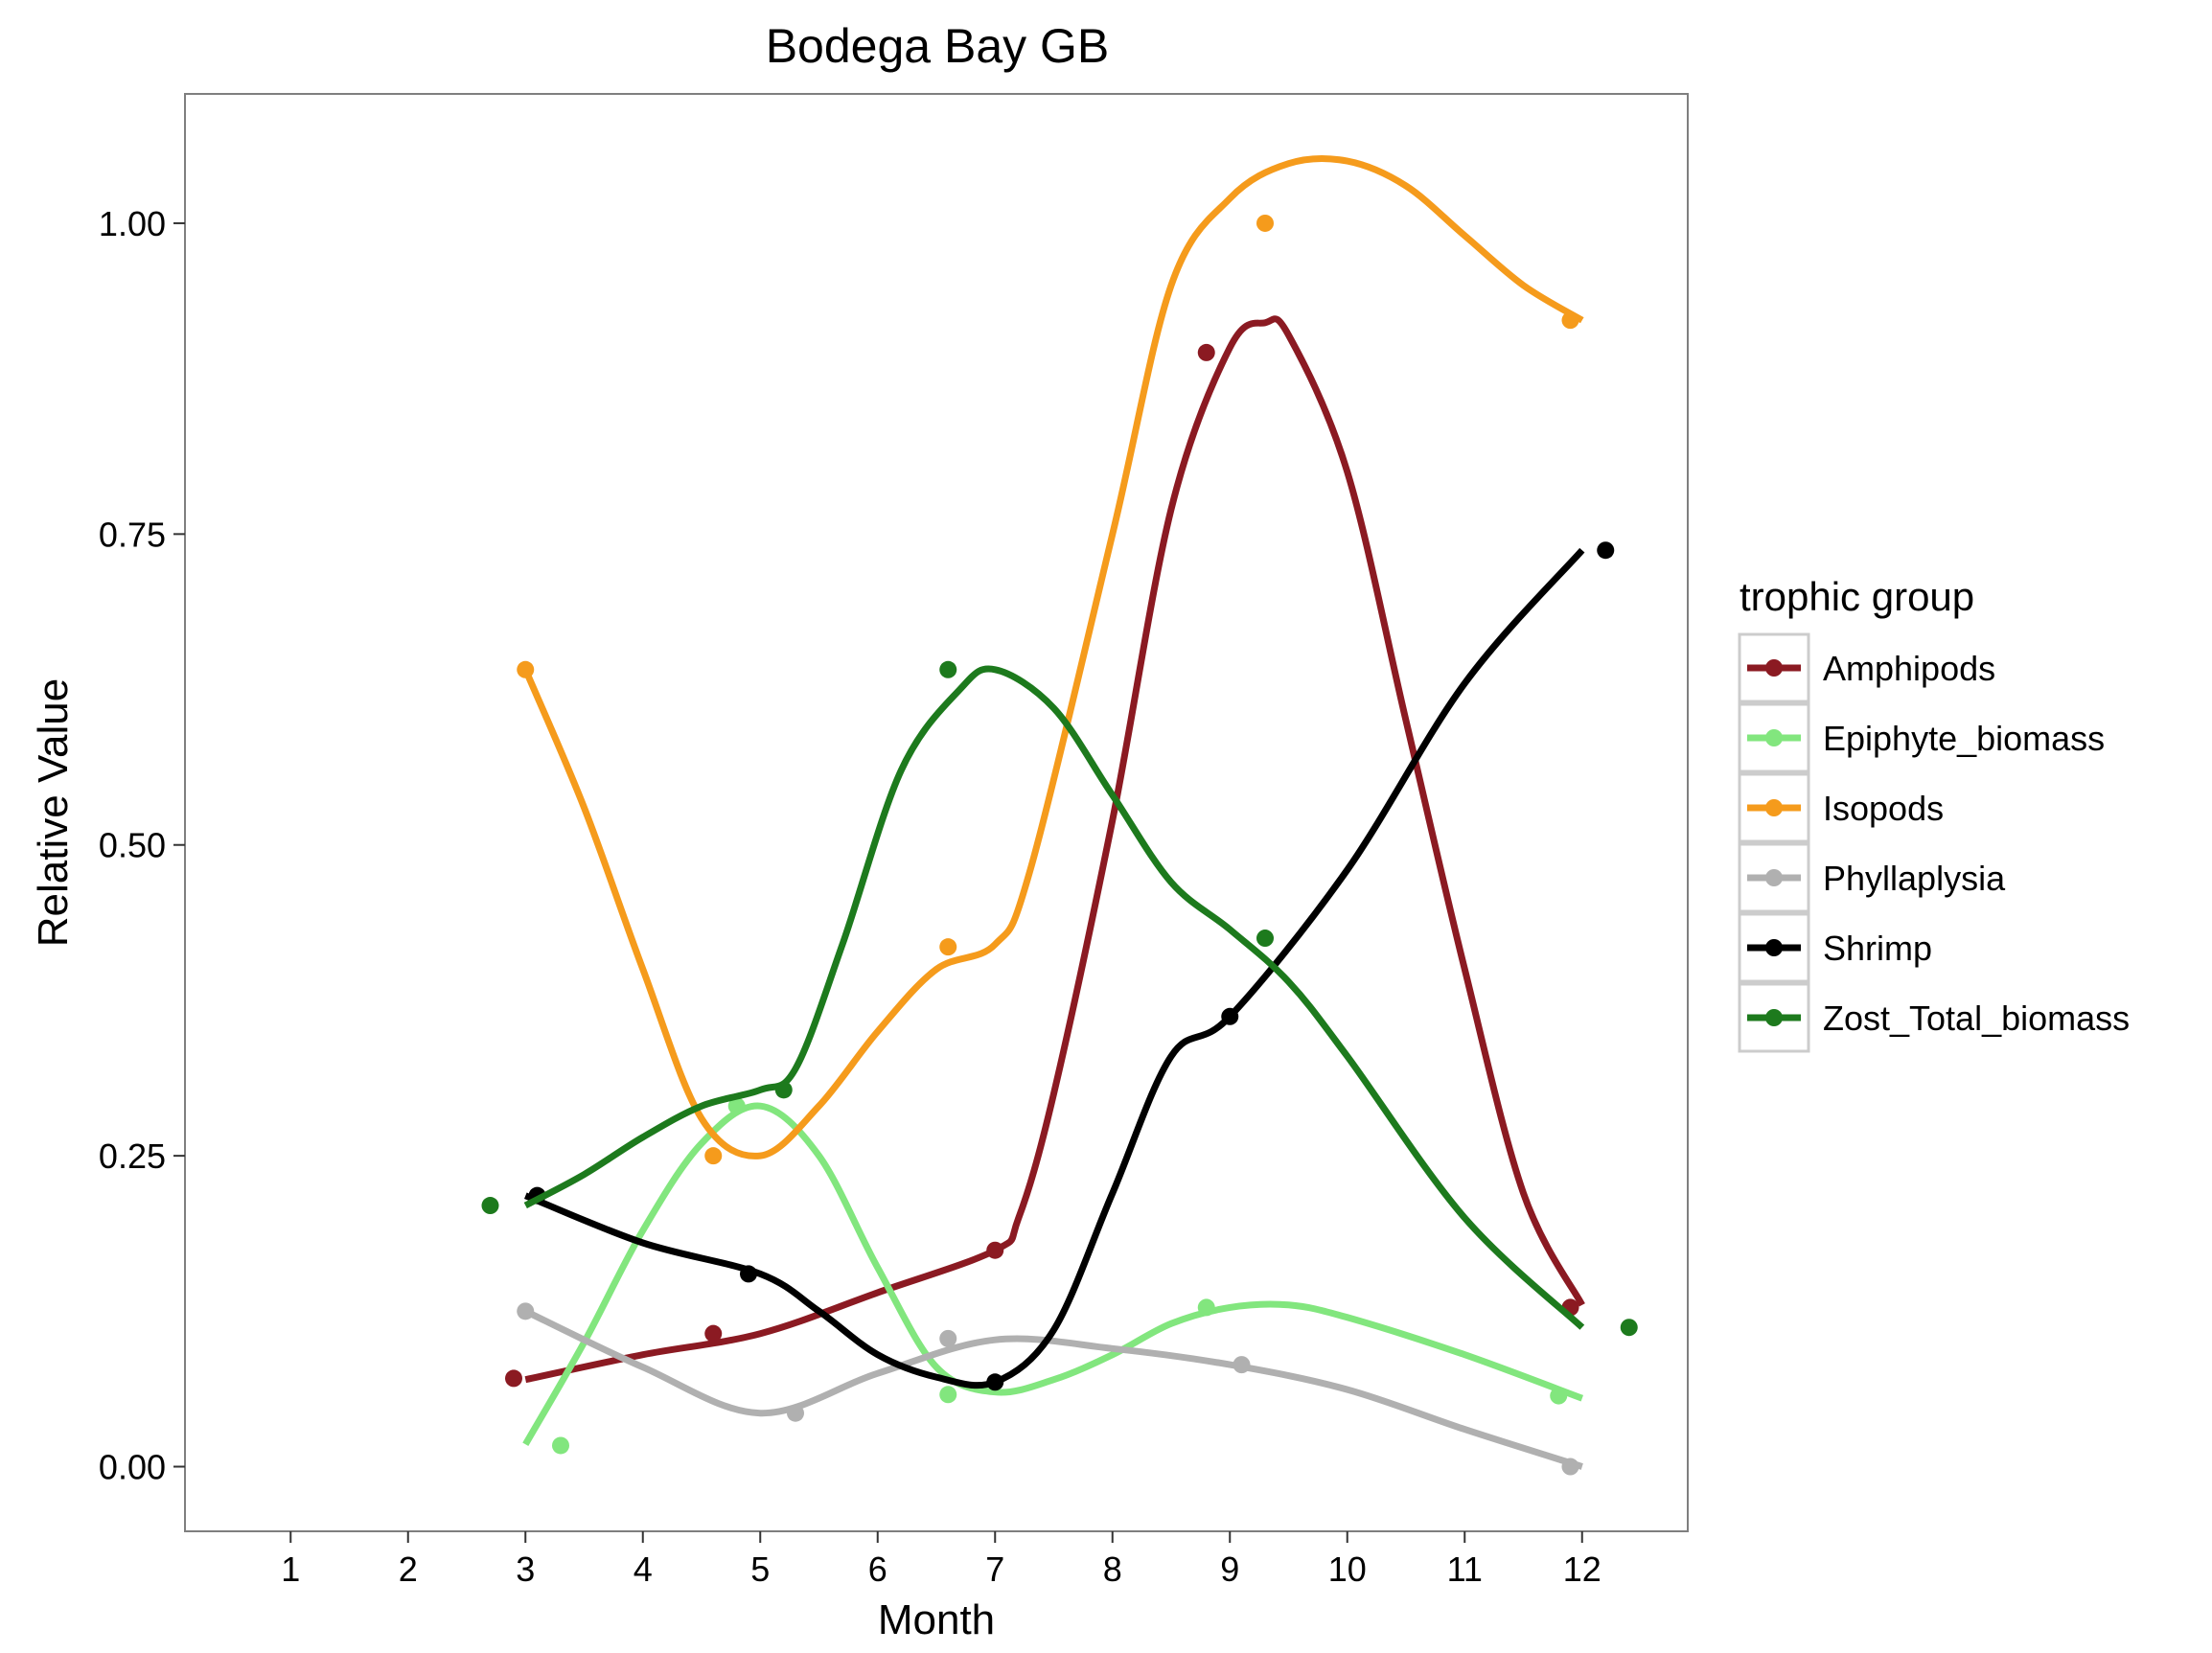  What do you see at coordinates (409, 1569) in the screenshot?
I see `x-tick-label: 2` at bounding box center [409, 1569].